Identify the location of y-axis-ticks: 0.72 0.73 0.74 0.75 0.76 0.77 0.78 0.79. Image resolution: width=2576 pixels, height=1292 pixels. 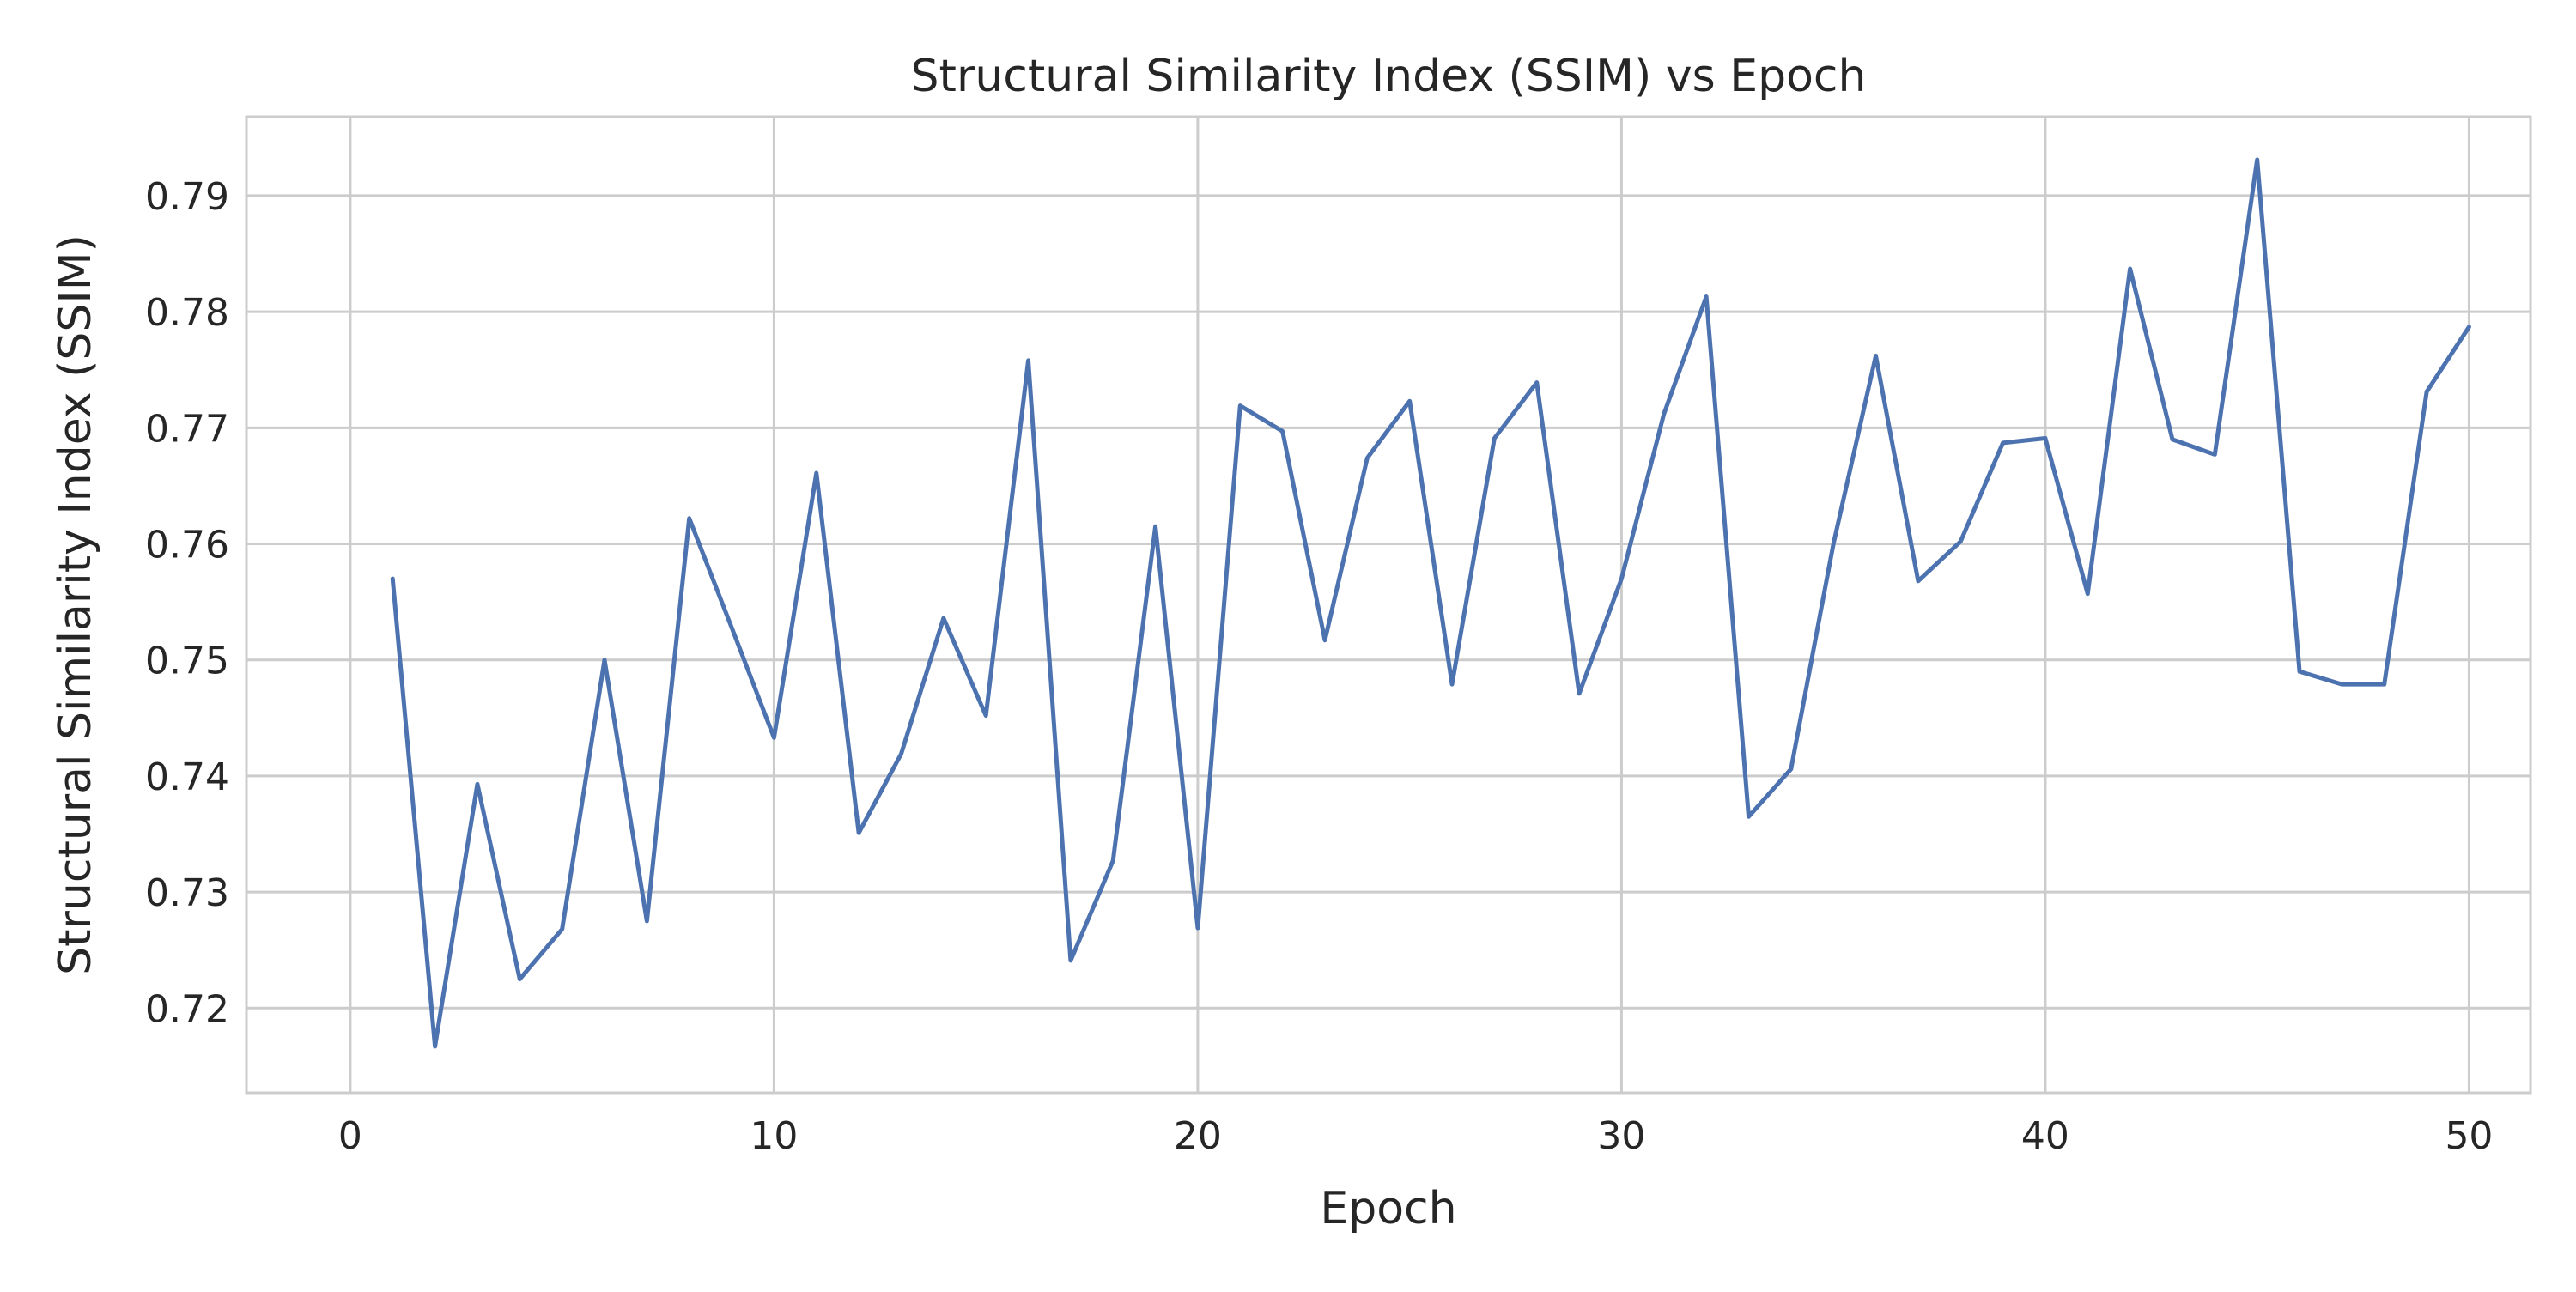
(187, 603).